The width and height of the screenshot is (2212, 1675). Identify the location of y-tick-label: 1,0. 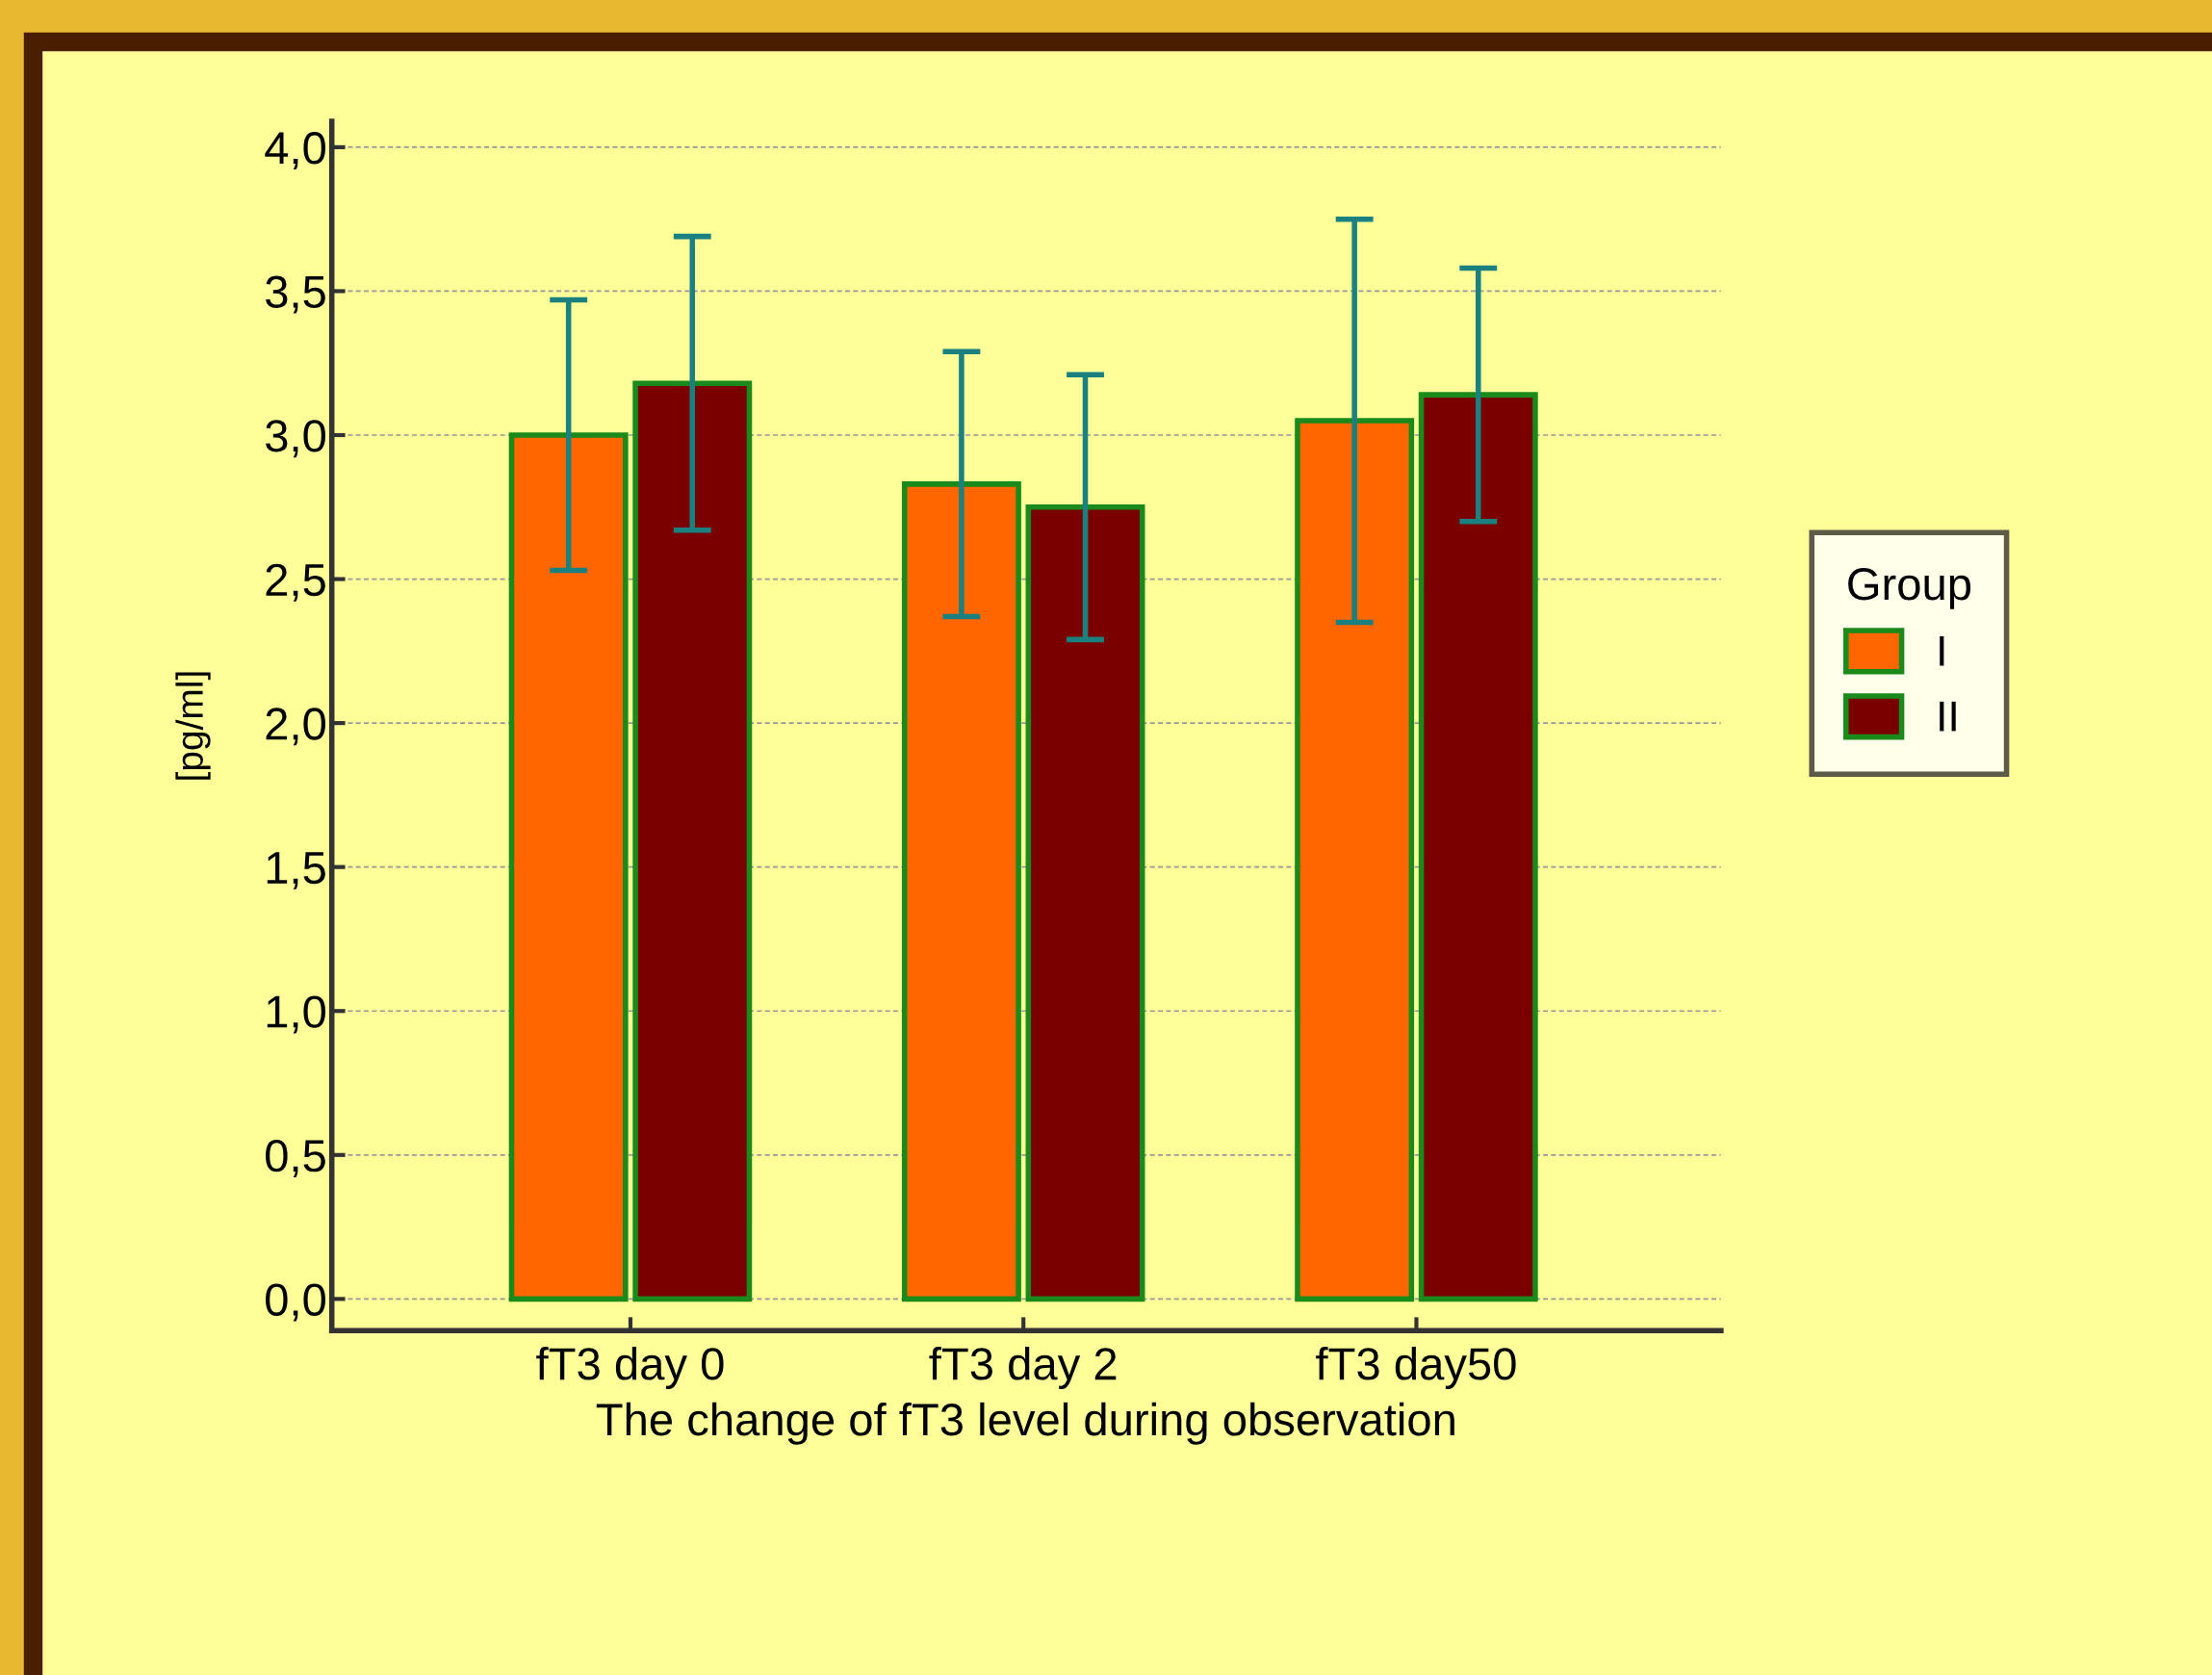
(296, 1014).